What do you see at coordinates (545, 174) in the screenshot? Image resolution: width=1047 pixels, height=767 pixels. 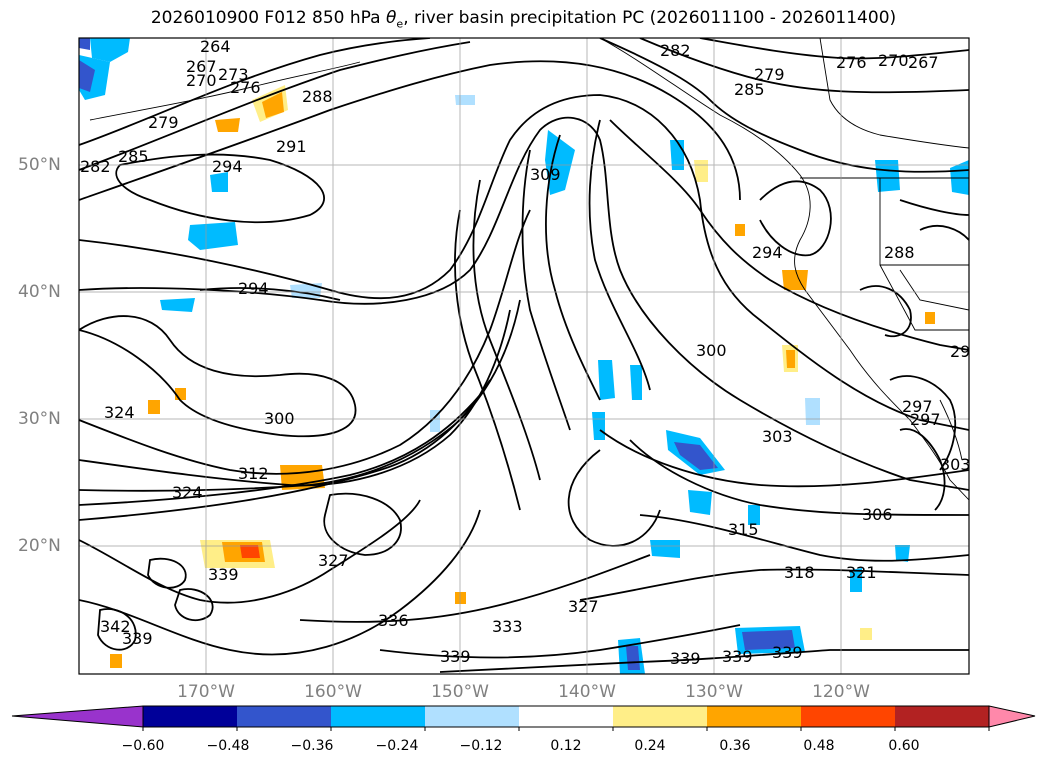 I see `contour-label: 309` at bounding box center [545, 174].